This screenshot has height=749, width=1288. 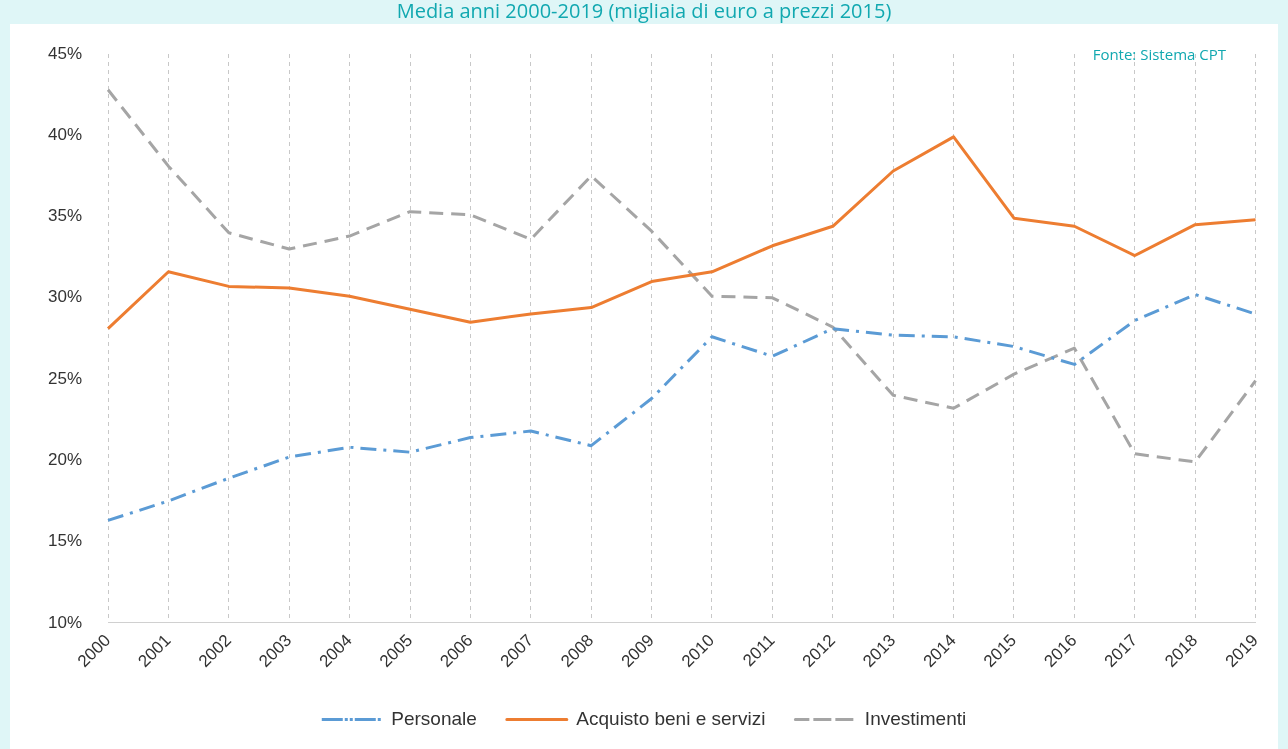 What do you see at coordinates (65, 541) in the screenshot?
I see `y-tick-label: 15%` at bounding box center [65, 541].